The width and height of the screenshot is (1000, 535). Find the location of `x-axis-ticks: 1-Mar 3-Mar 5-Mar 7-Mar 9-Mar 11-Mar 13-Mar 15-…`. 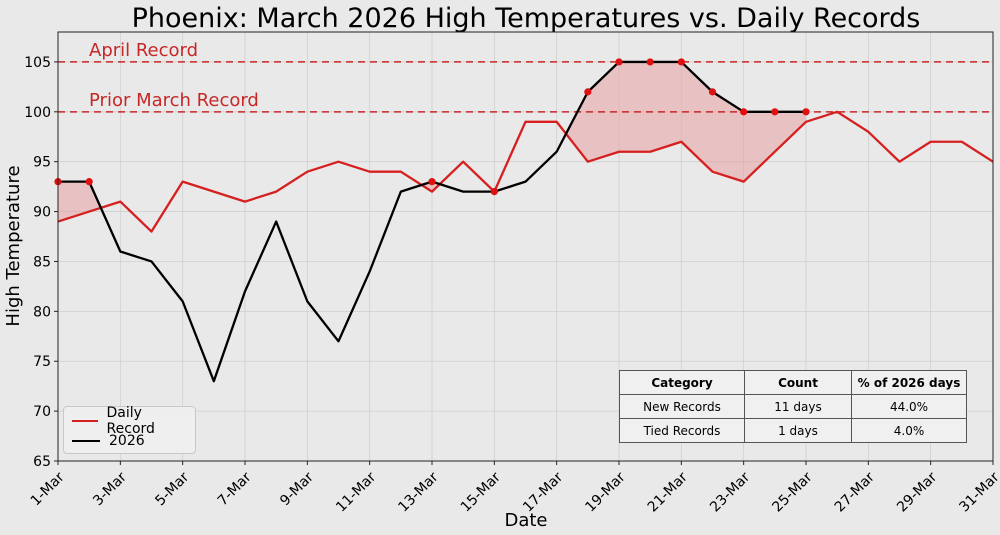

x-axis-ticks: 1-Mar 3-Mar 5-Mar 7-Mar 9-Mar 11-Mar 13-Mar 15-… is located at coordinates (514, 488).